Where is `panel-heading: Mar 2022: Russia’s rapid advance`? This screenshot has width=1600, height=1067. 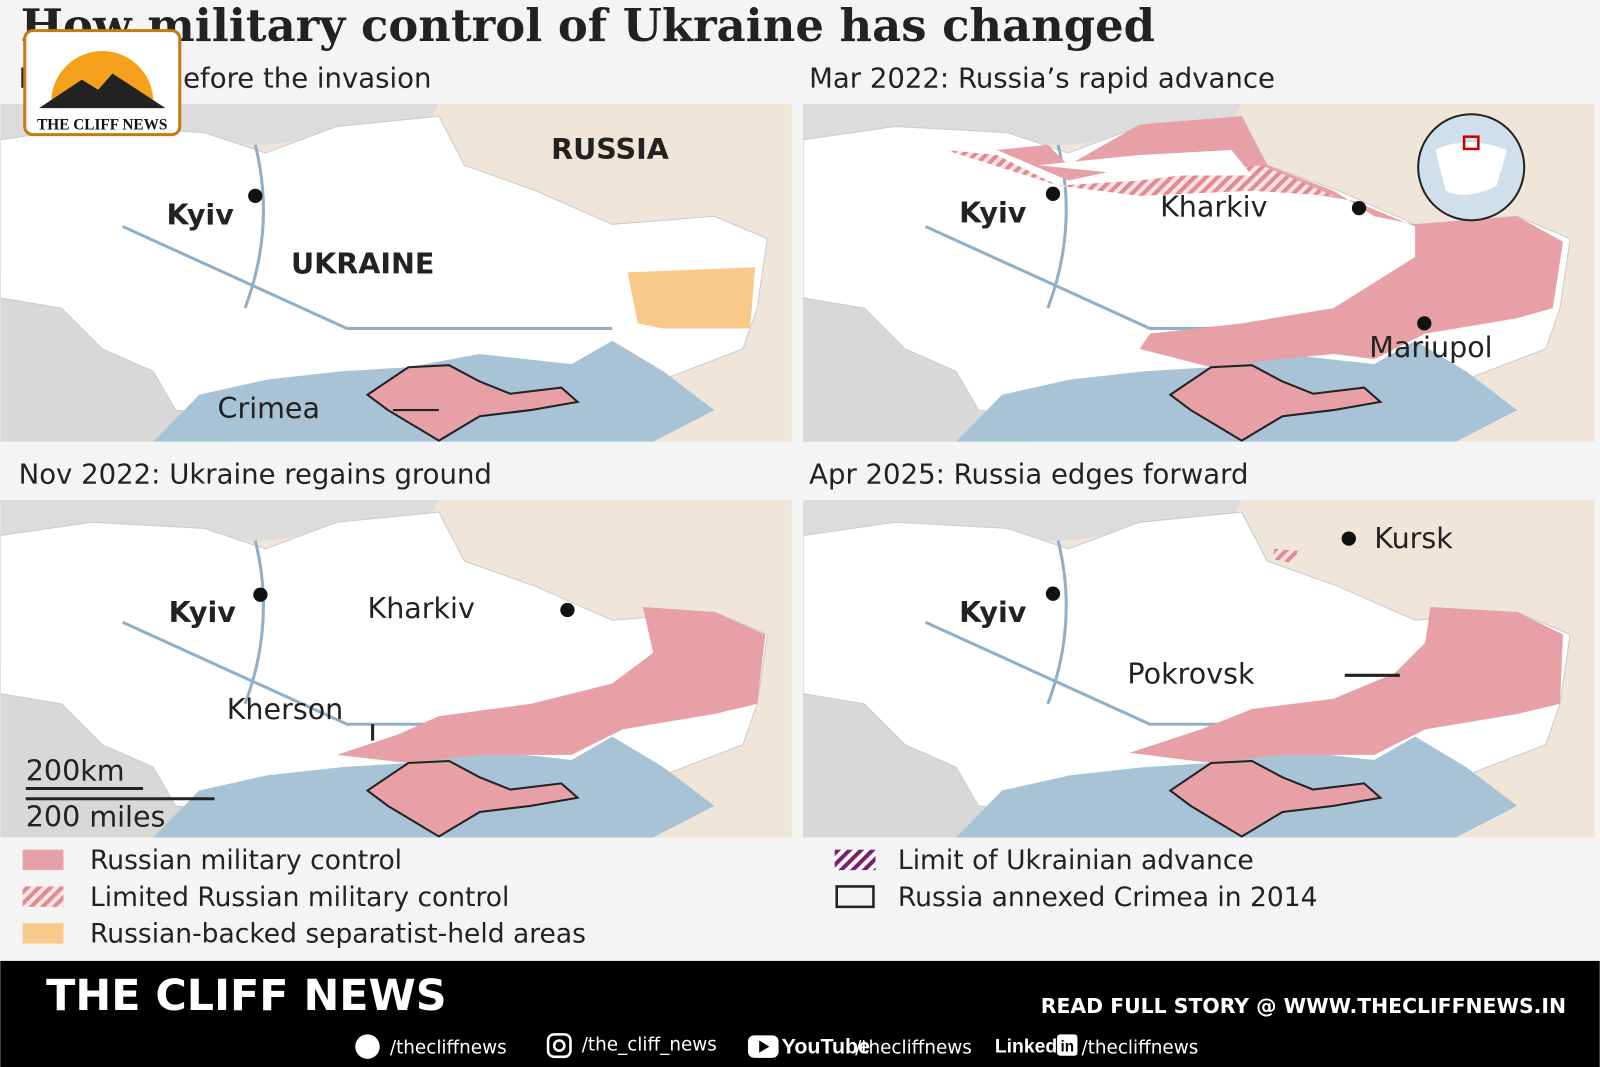
panel-heading: Mar 2022: Russia’s rapid advance is located at coordinates (1042, 79).